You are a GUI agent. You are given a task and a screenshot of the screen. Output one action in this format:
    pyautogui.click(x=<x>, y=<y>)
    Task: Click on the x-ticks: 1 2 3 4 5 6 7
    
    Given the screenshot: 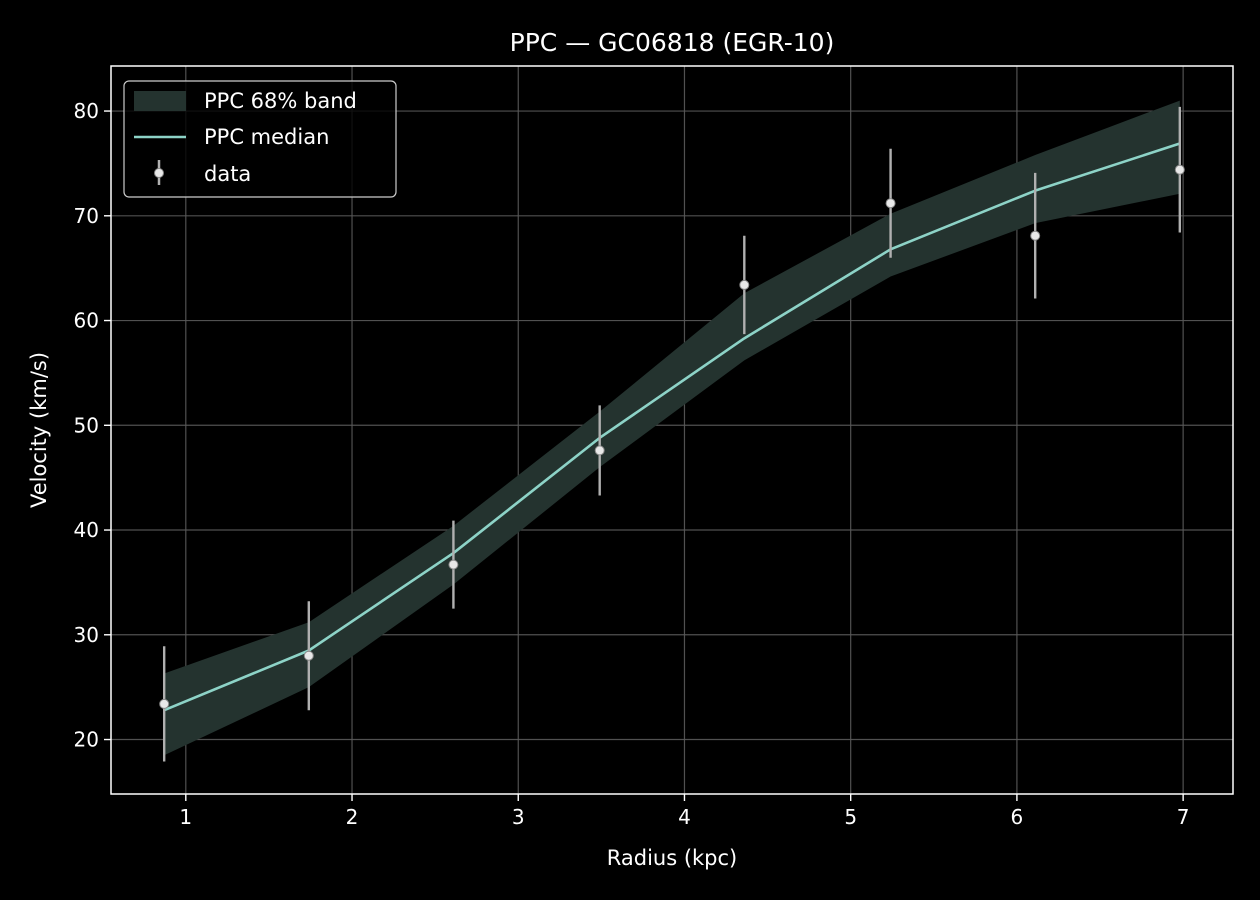 What is the action you would take?
    pyautogui.click(x=684, y=811)
    